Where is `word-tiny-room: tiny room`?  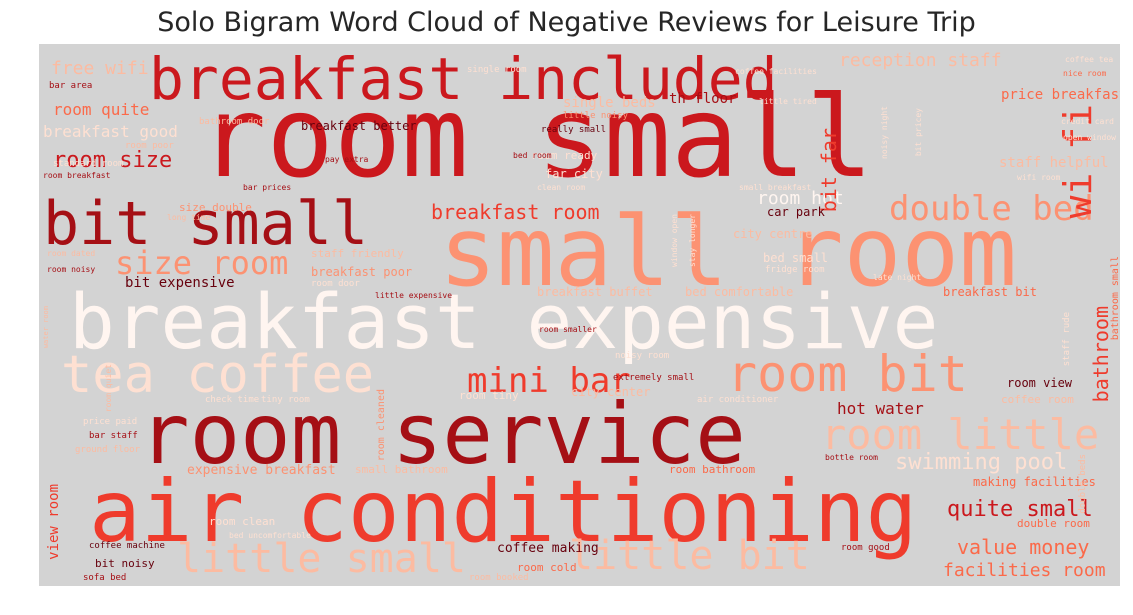
word-tiny-room: tiny room is located at coordinates (285, 400).